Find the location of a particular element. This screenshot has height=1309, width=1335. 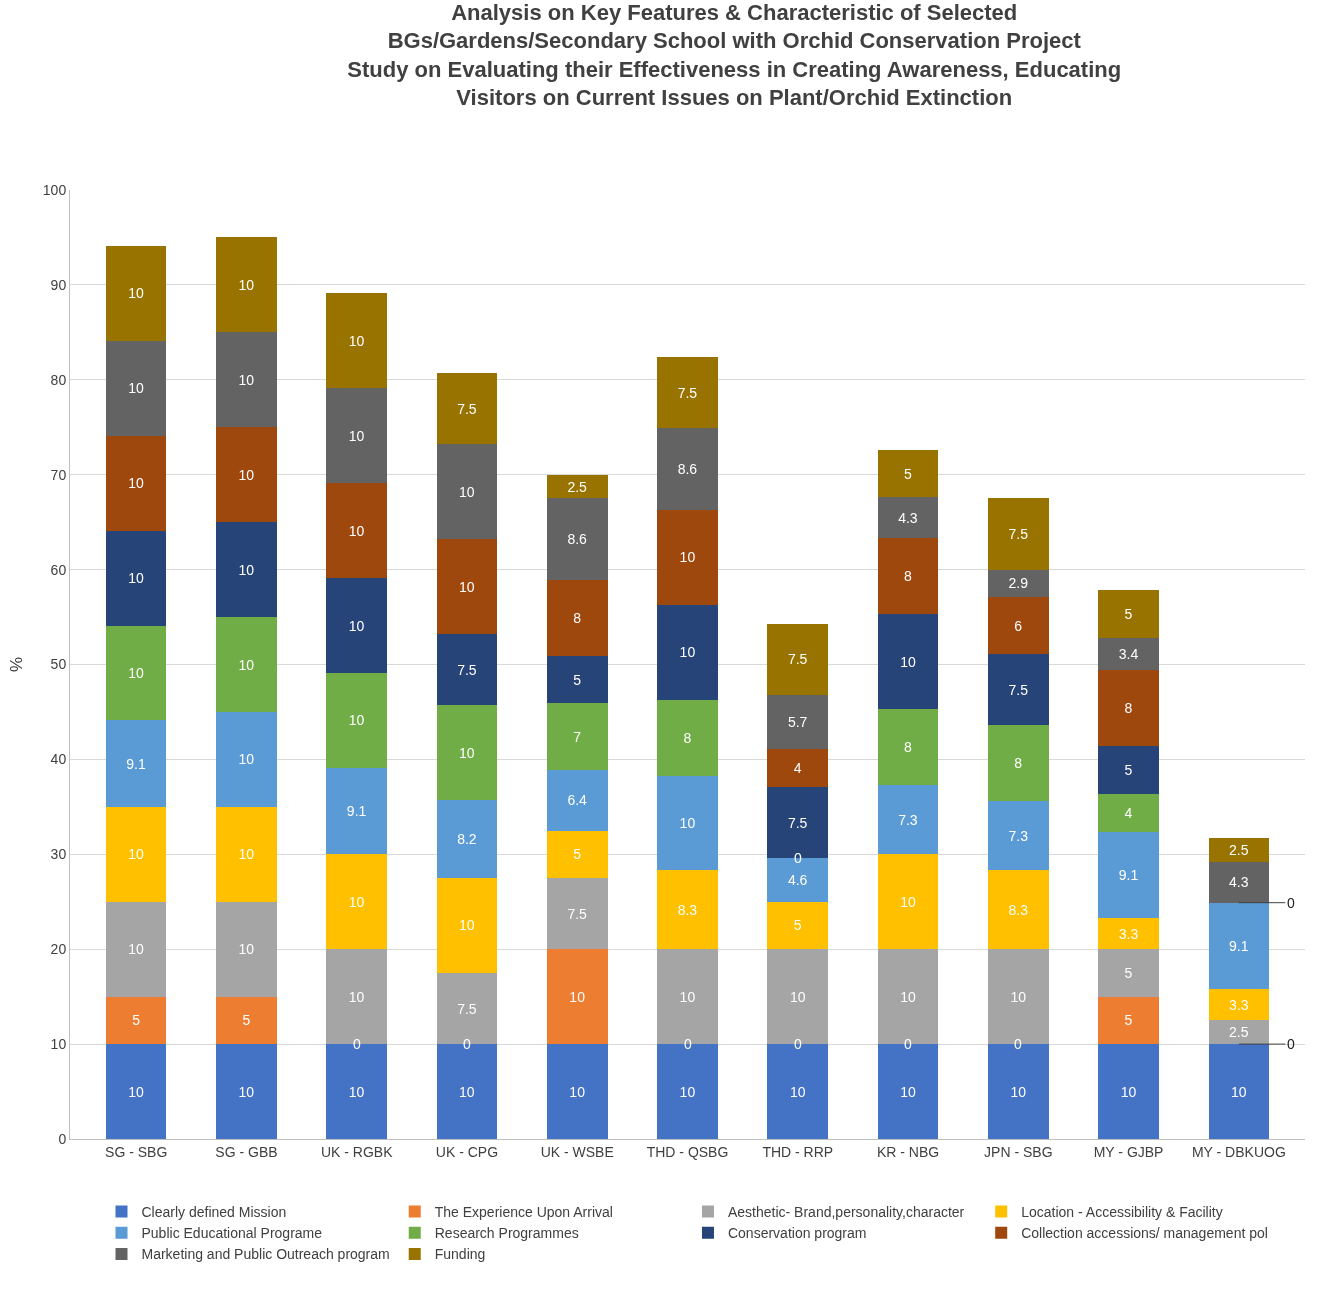

data-label: 7 is located at coordinates (577, 736).